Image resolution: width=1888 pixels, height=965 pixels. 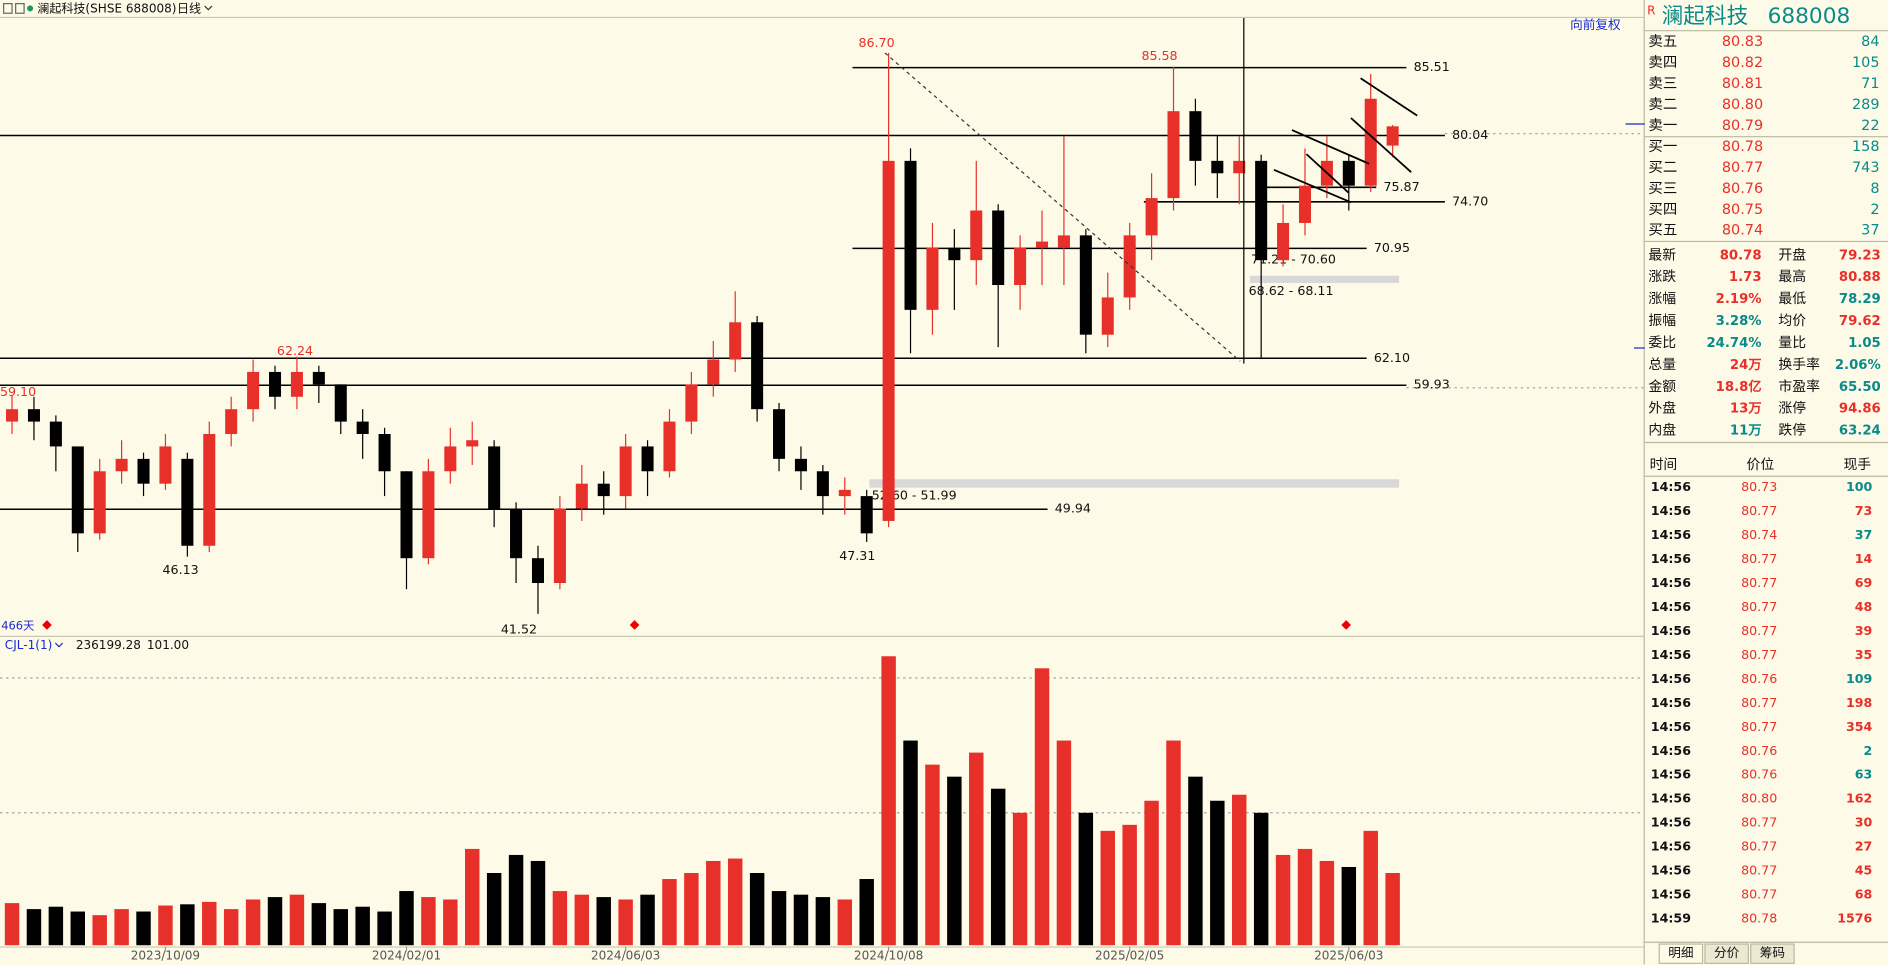 I want to click on stat-value: 1.73, so click(x=1745, y=277).